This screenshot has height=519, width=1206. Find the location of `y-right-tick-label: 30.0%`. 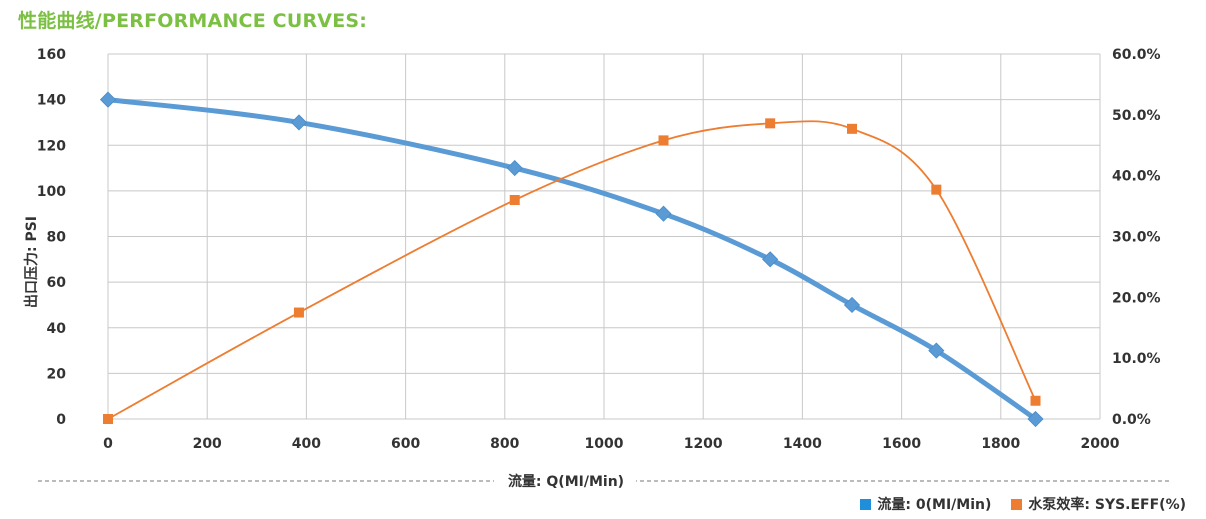

y-right-tick-label: 30.0% is located at coordinates (1136, 238).